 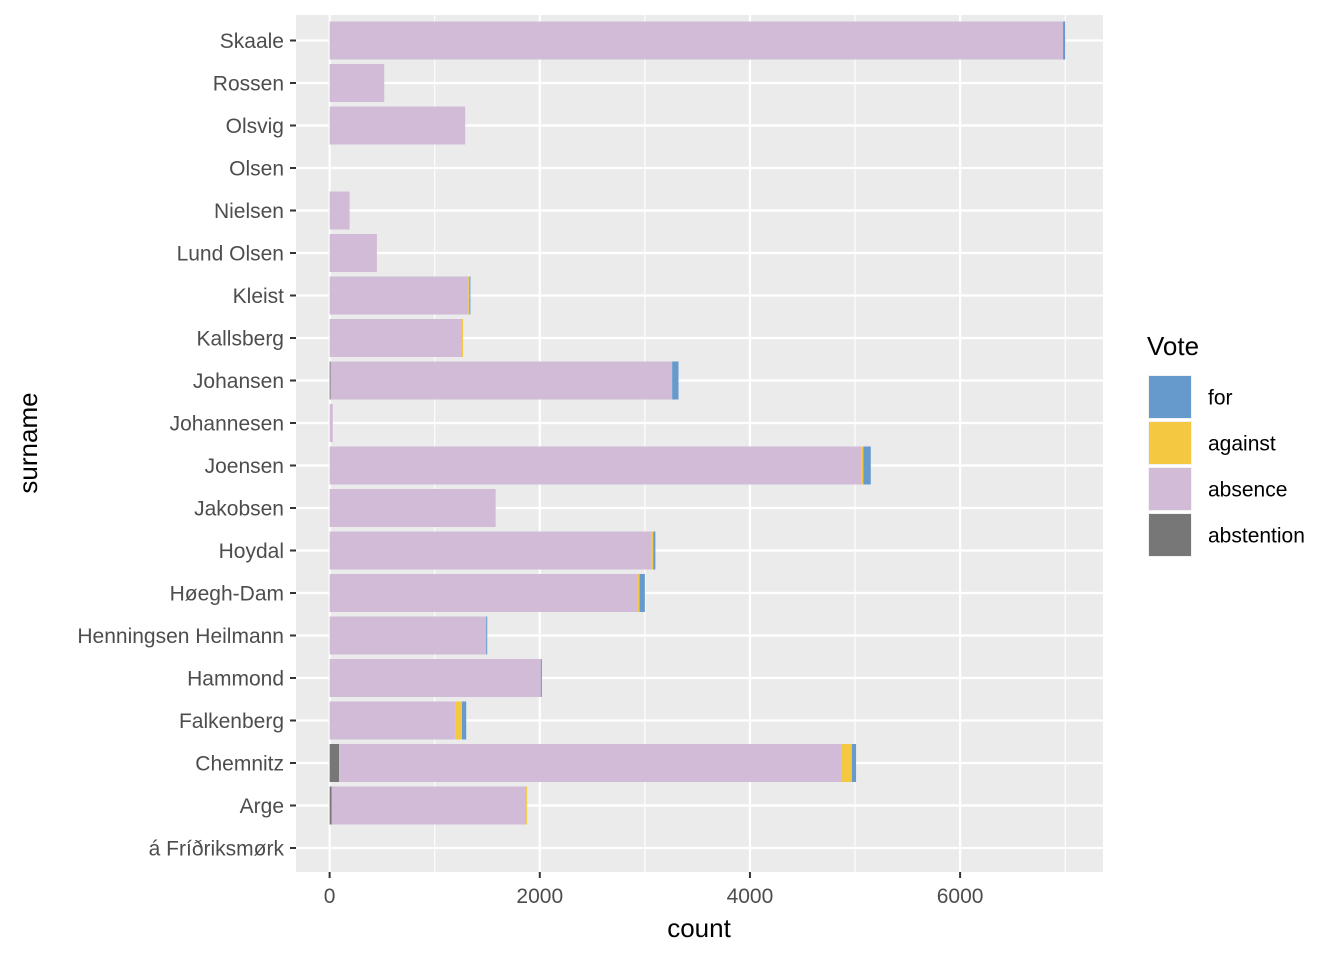 What do you see at coordinates (412, 508) in the screenshot?
I see `bar-absence-jakobsen` at bounding box center [412, 508].